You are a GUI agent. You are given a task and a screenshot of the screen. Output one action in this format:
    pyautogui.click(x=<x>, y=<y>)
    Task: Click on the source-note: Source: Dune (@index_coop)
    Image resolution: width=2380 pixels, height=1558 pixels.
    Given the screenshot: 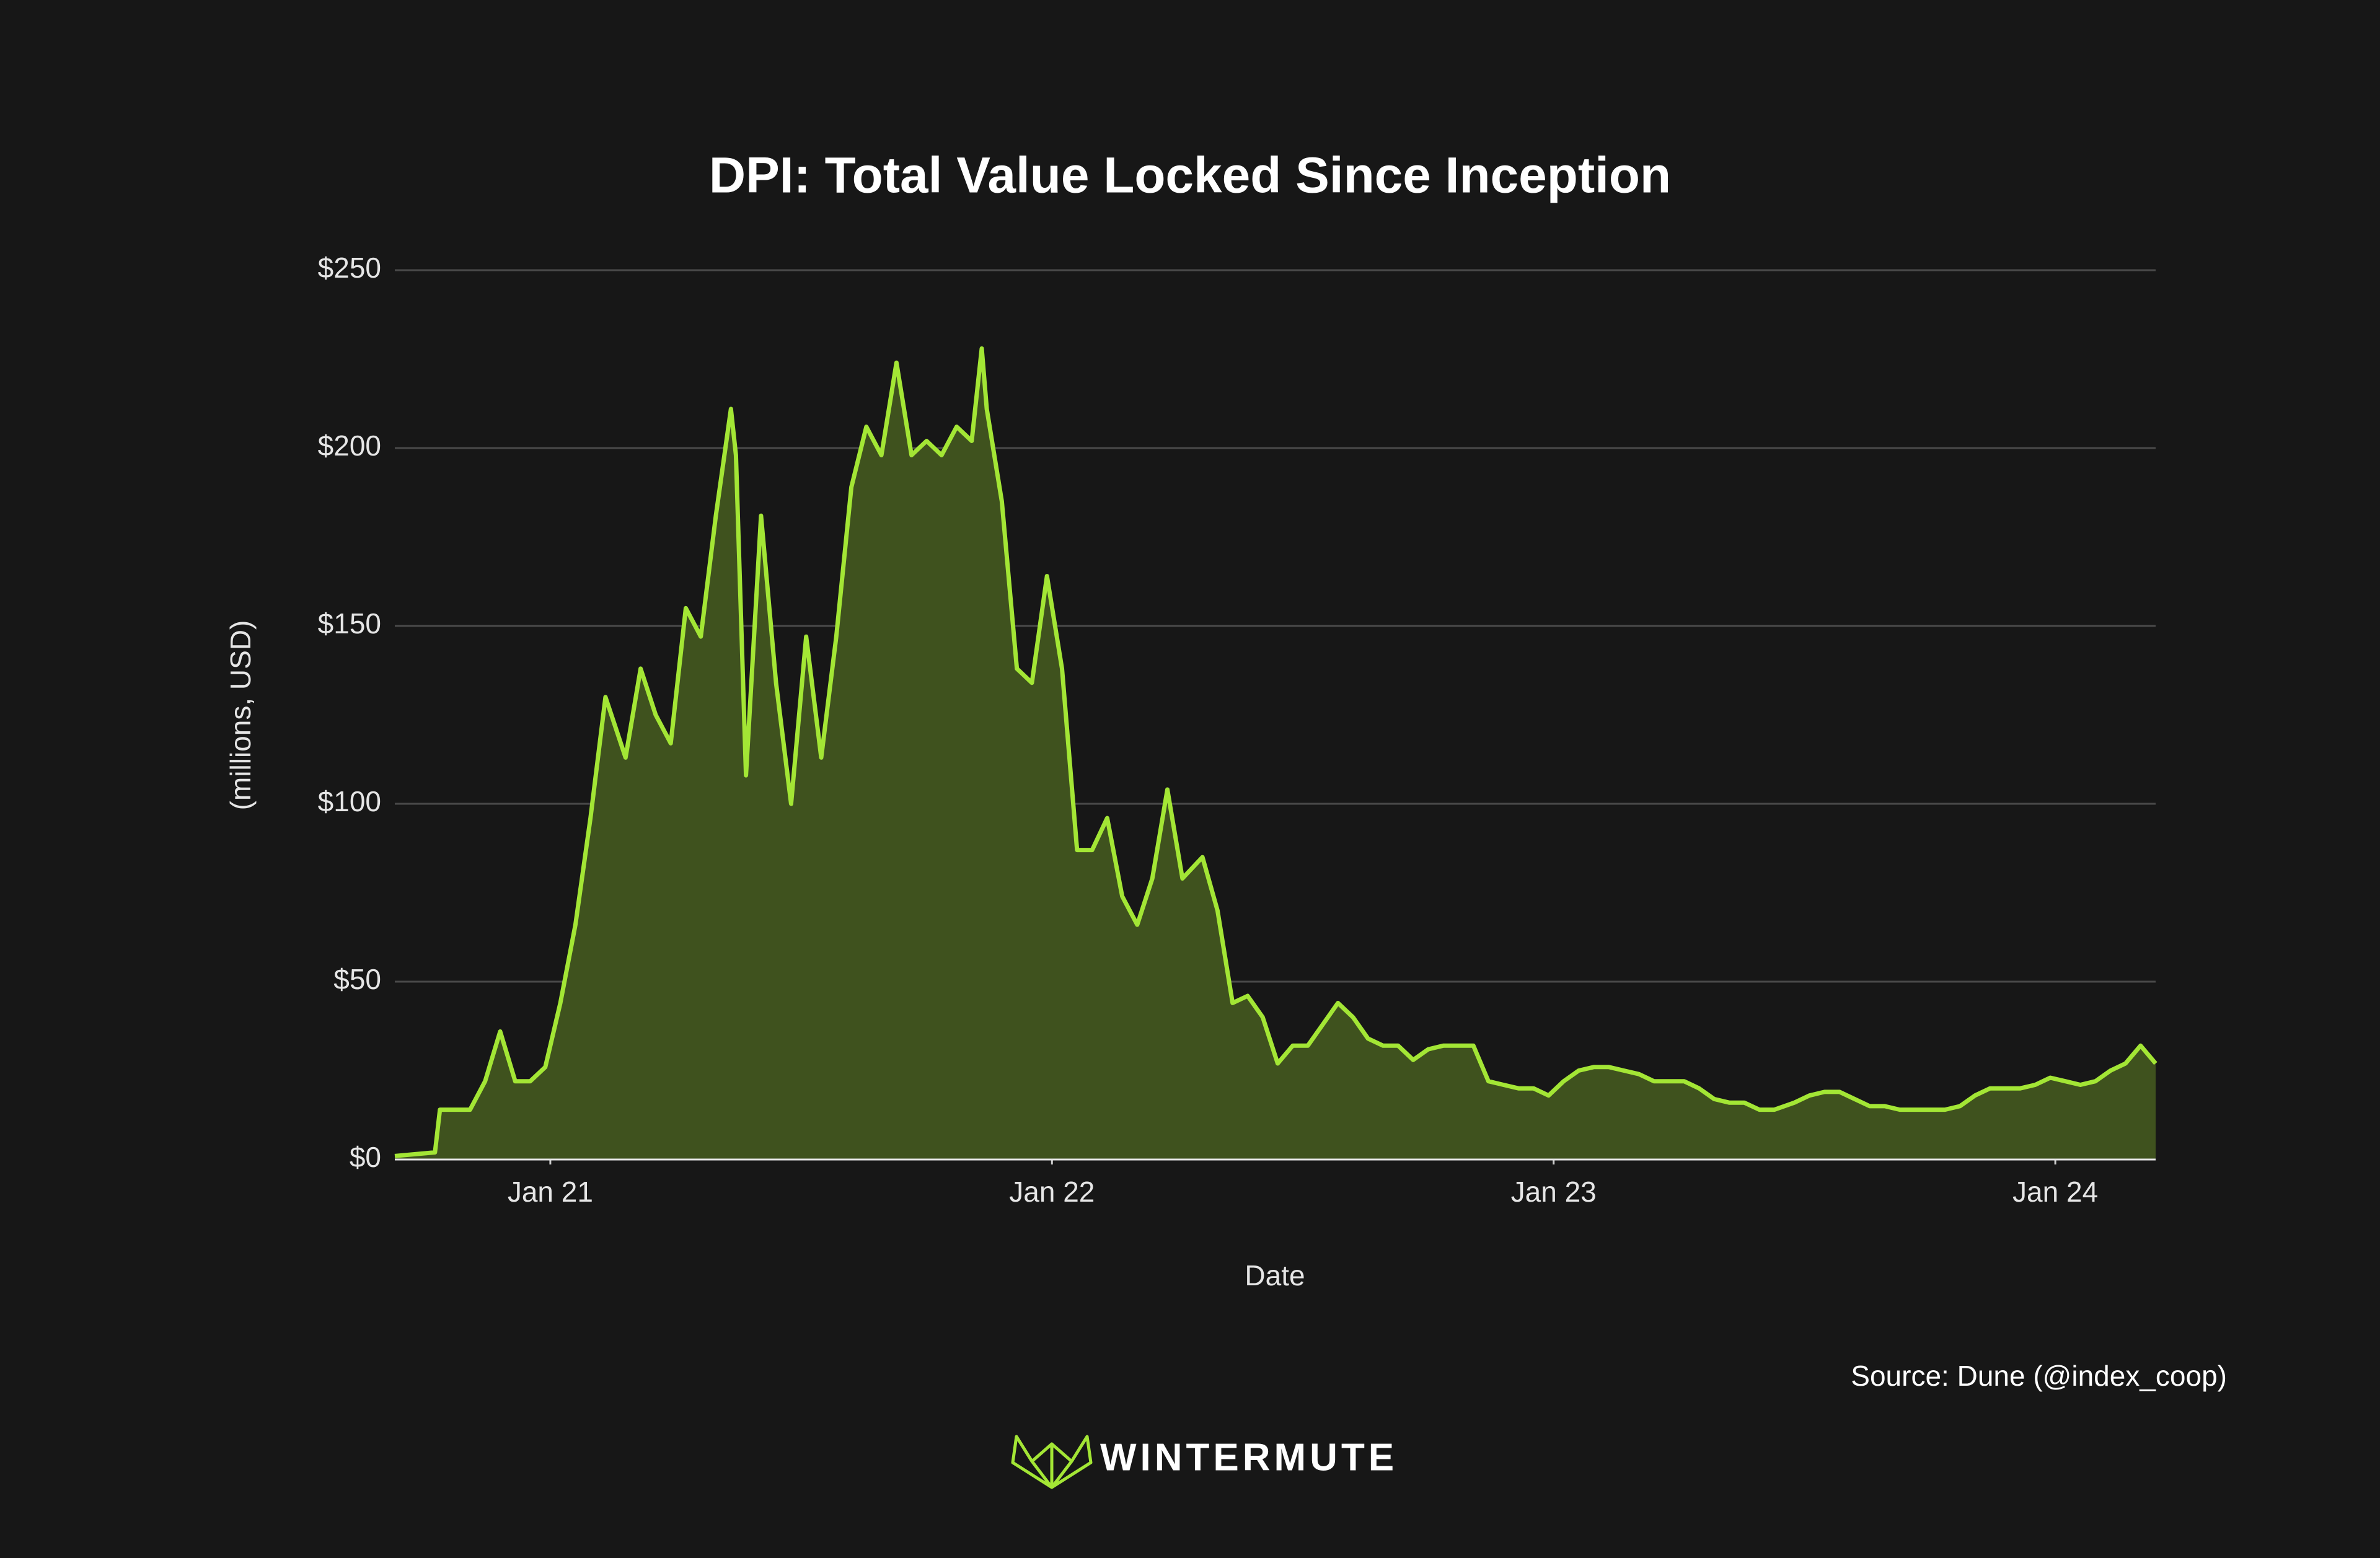 What is the action you would take?
    pyautogui.click(x=2039, y=1376)
    